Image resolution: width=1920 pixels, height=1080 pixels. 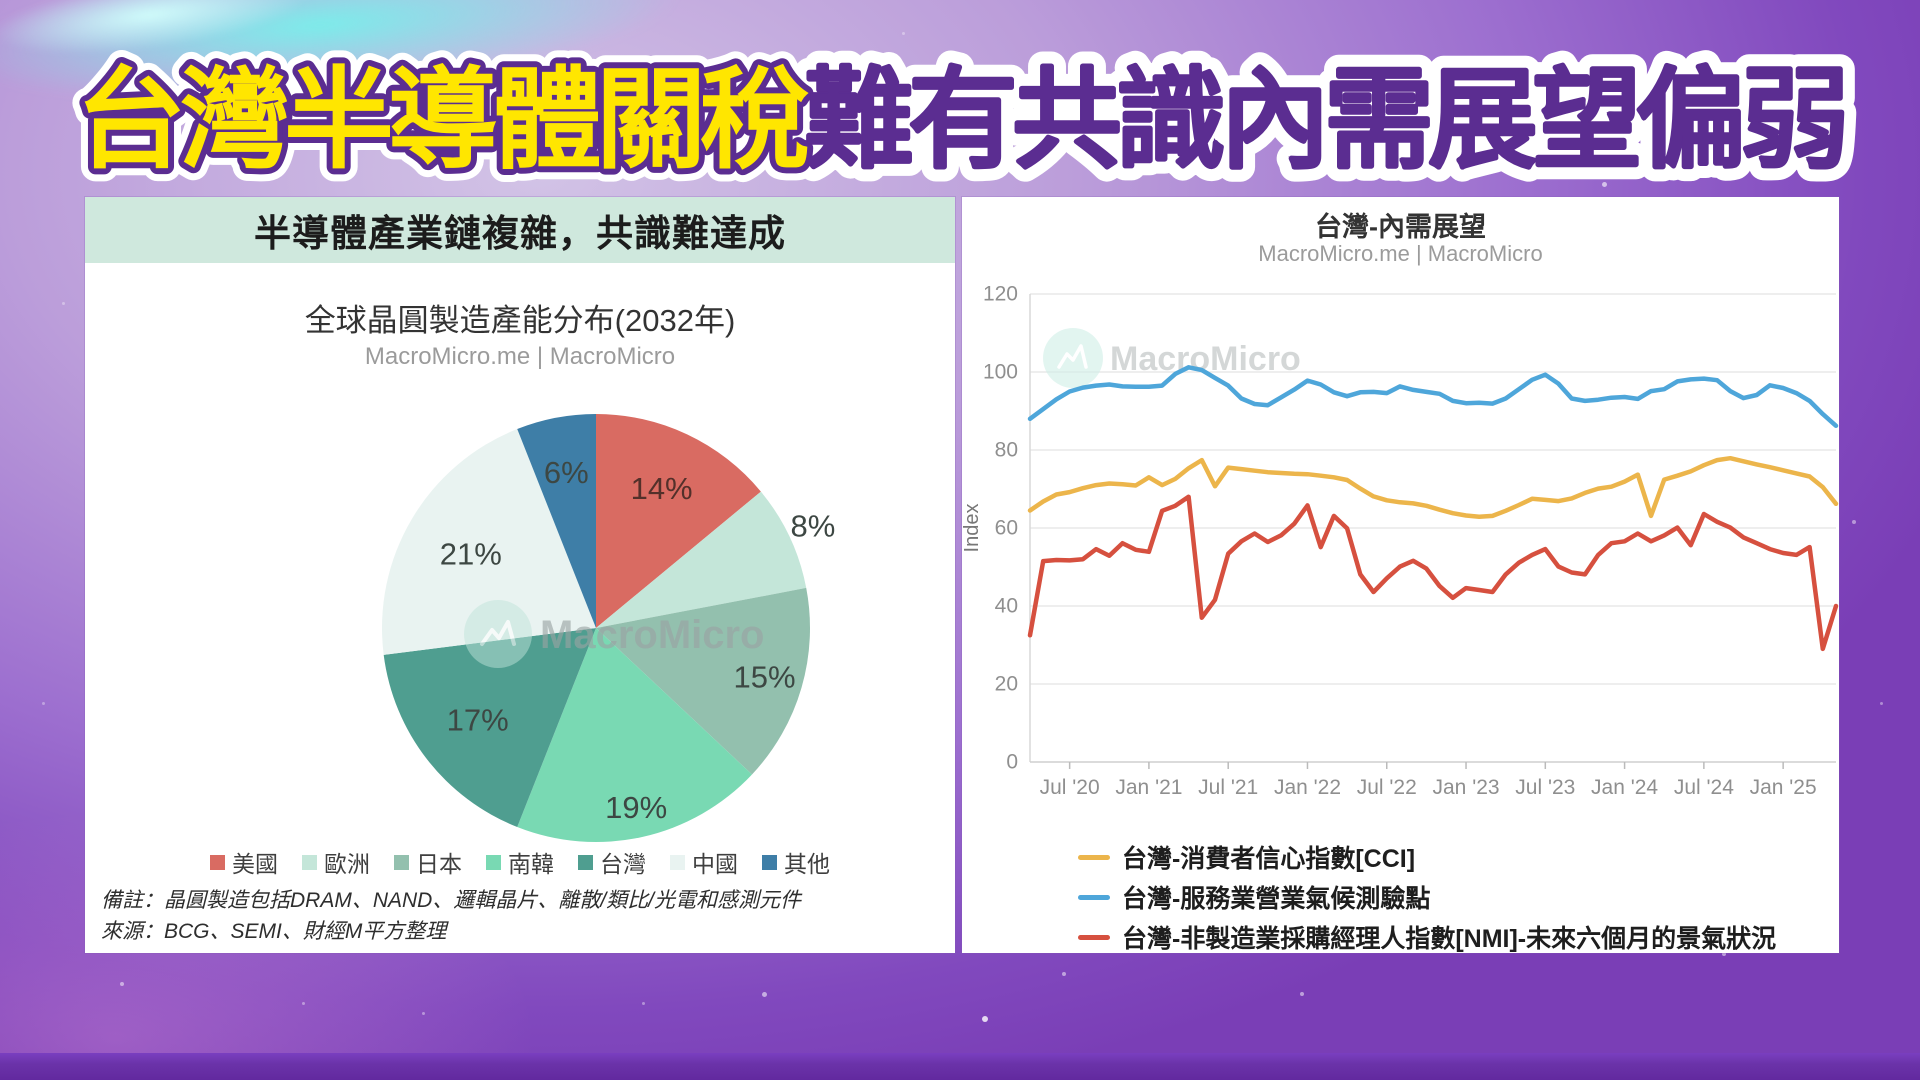 What do you see at coordinates (1000, 372) in the screenshot?
I see `y-tick-label: 100` at bounding box center [1000, 372].